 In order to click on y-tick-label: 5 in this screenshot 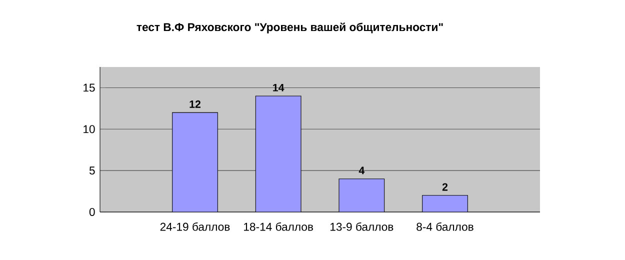, I will do `click(92, 170)`.